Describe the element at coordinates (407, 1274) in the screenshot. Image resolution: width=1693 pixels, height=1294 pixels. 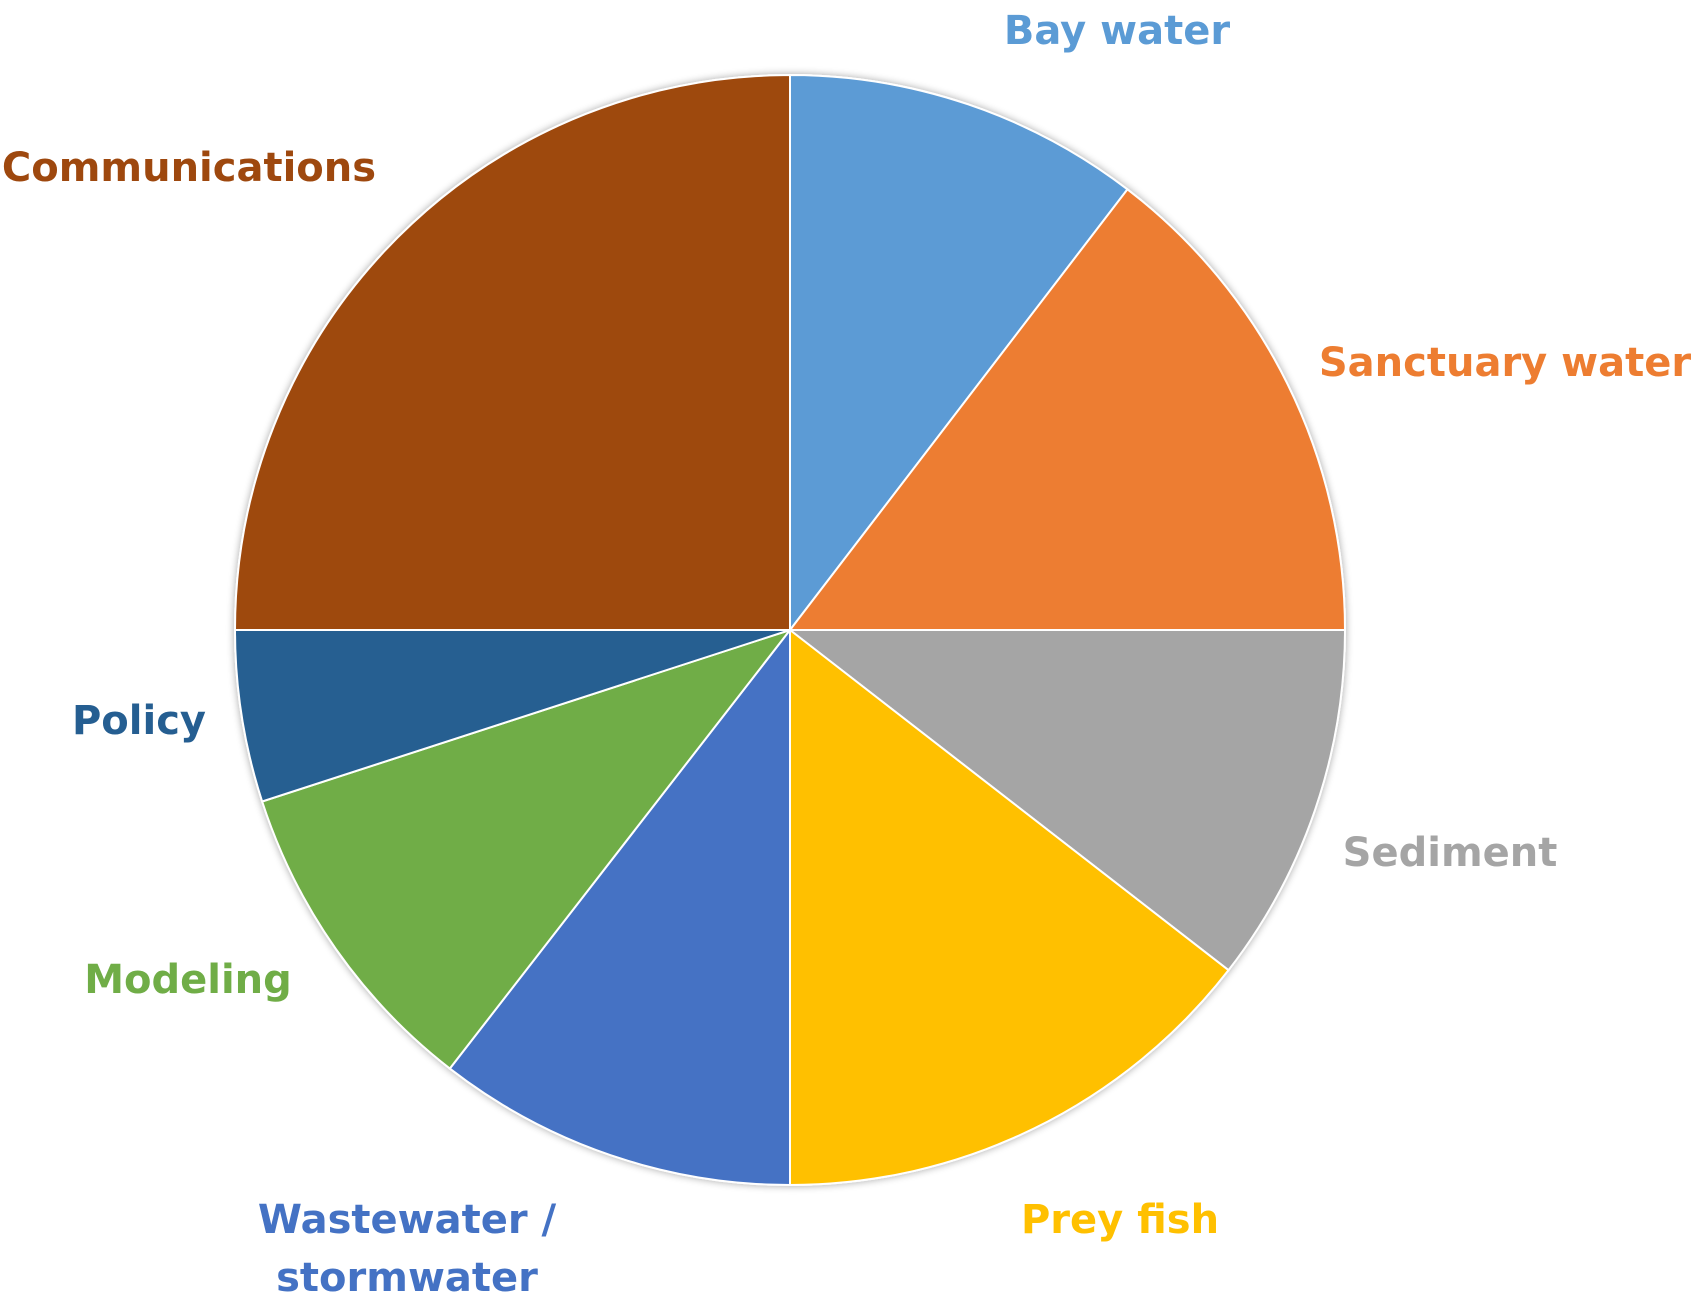
I see `slice-label-line: stormwater` at that location.